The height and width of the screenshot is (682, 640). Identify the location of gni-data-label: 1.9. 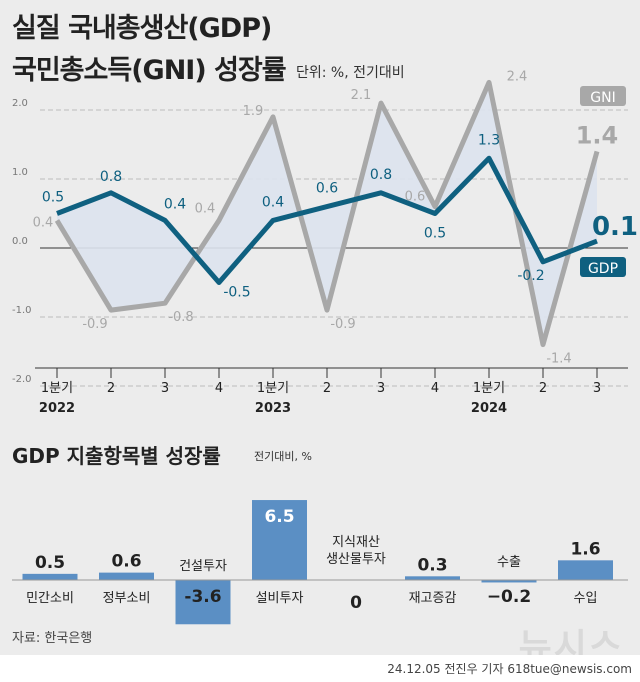
(253, 111).